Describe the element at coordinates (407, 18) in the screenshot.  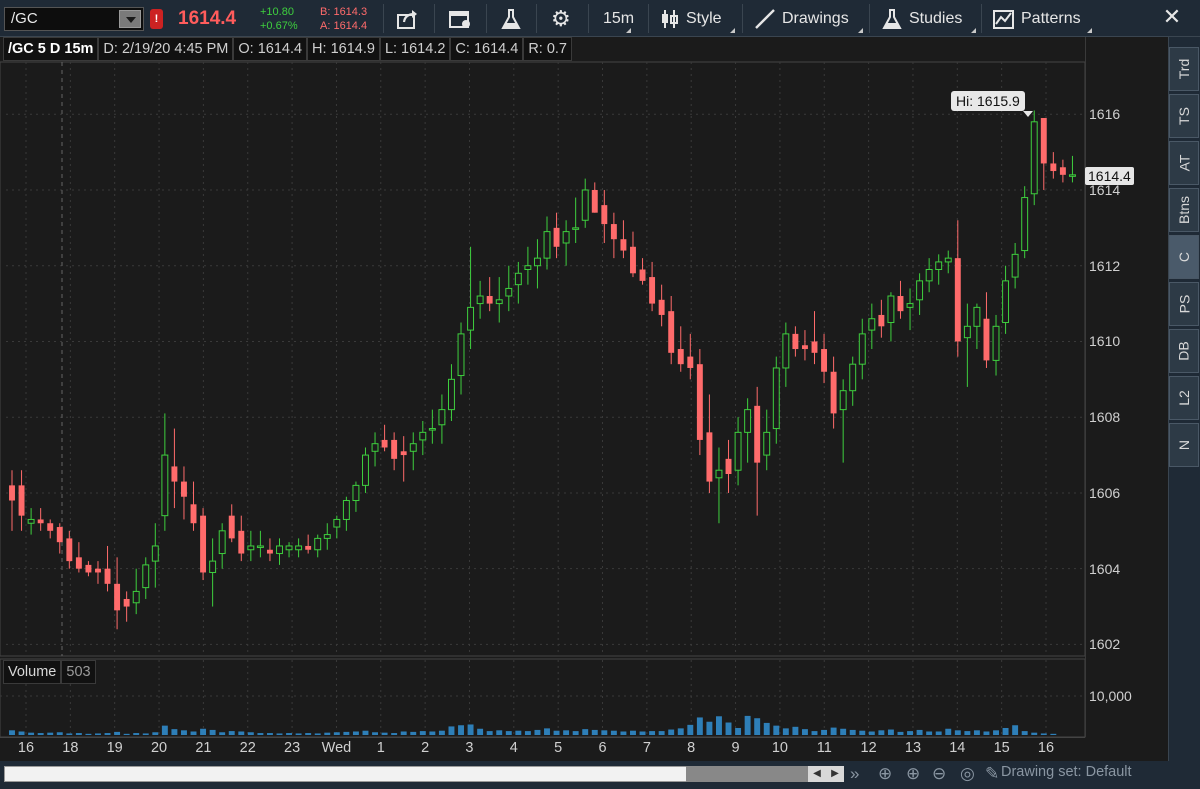
I see `share-button` at that location.